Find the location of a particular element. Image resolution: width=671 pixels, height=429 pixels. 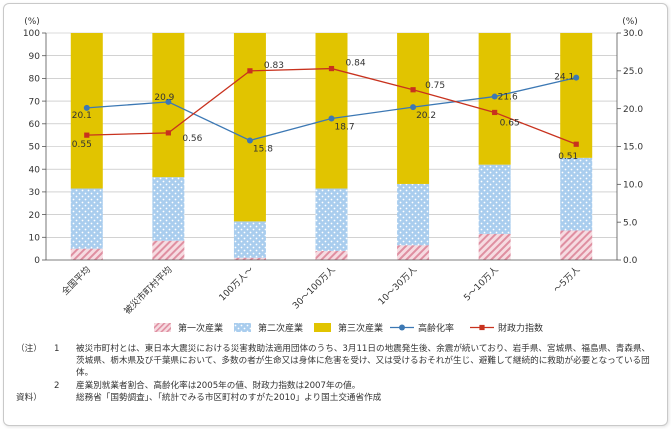

legend-secondary-swatch is located at coordinates (242, 327).